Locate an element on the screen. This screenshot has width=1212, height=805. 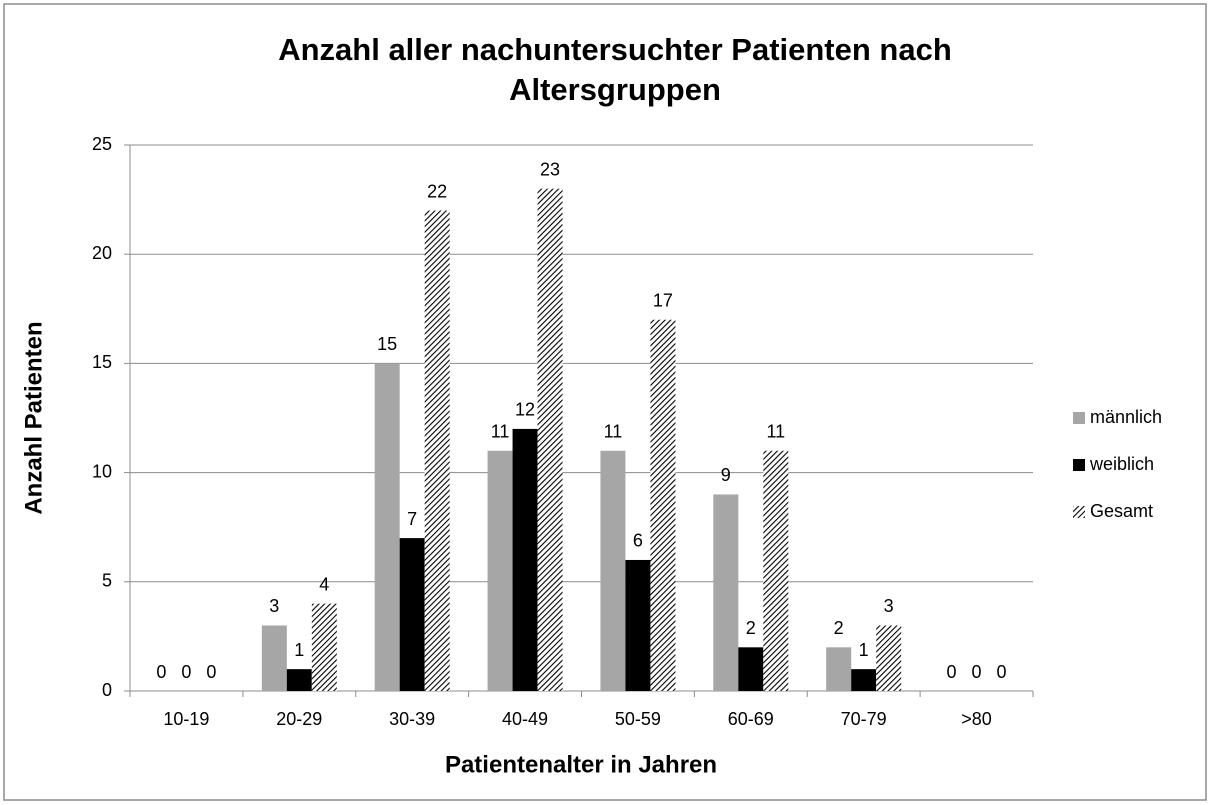
x-tick-label: 50-59 is located at coordinates (638, 719).